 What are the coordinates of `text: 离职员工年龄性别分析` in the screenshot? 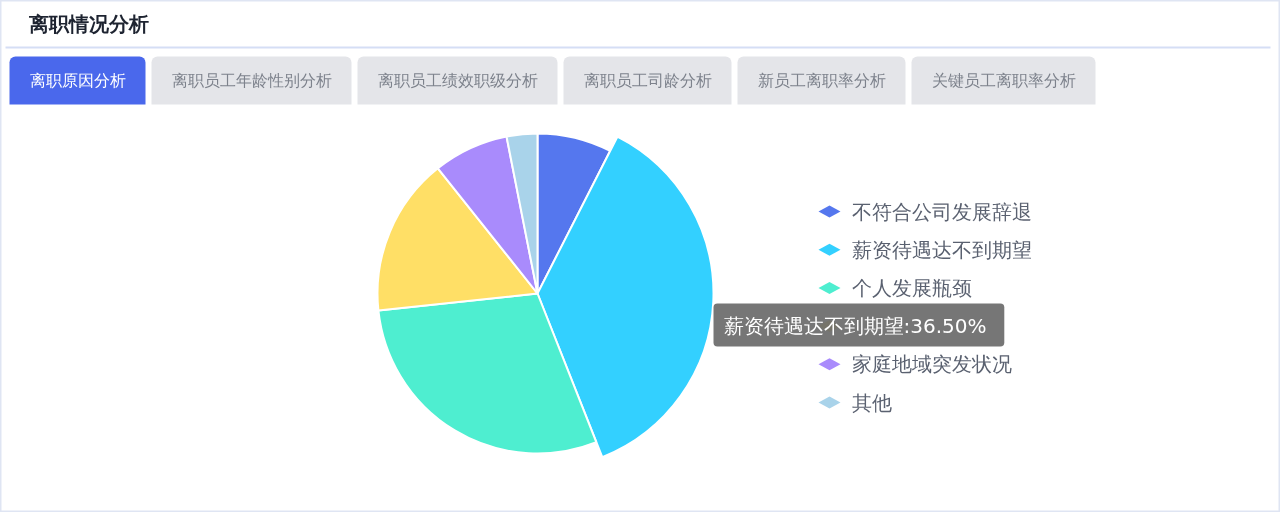 It's located at (251, 80).